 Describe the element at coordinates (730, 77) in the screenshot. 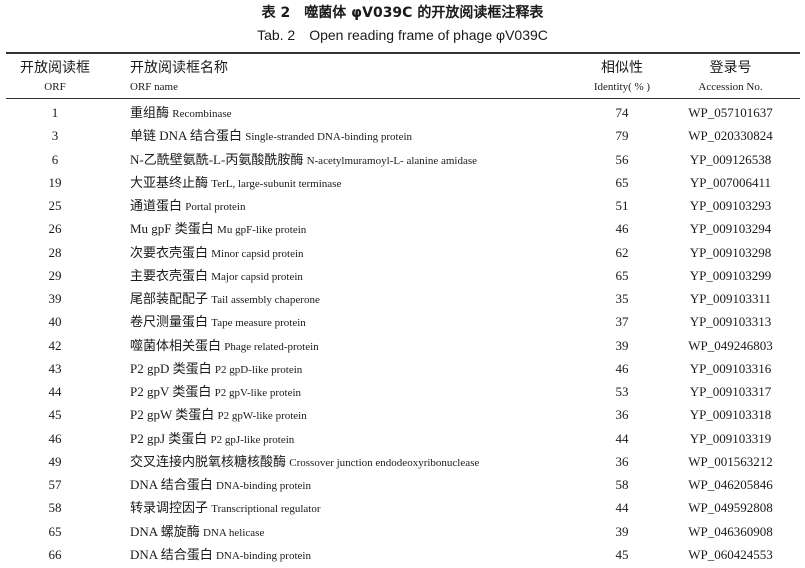

I see `header-accession: 登录号 Accession No.` at that location.